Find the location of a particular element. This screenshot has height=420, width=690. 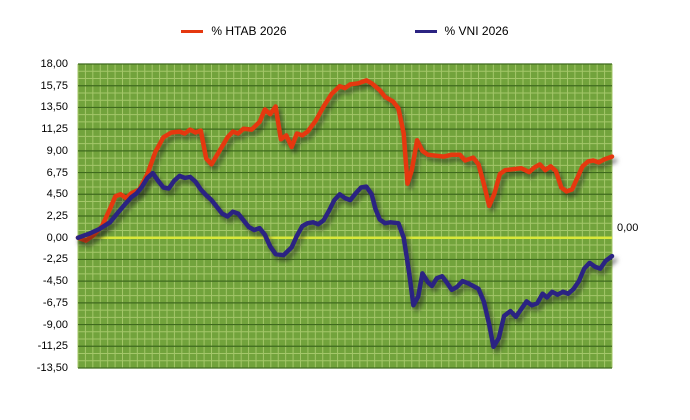

y-tick-label: 11,25 is located at coordinates (54, 129).